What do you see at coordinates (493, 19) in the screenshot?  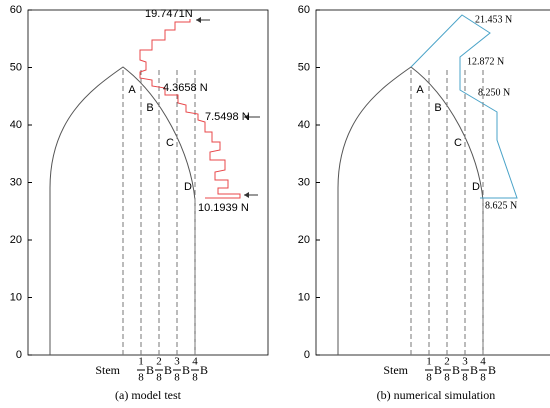 I see `force-label: 21.453 N` at bounding box center [493, 19].